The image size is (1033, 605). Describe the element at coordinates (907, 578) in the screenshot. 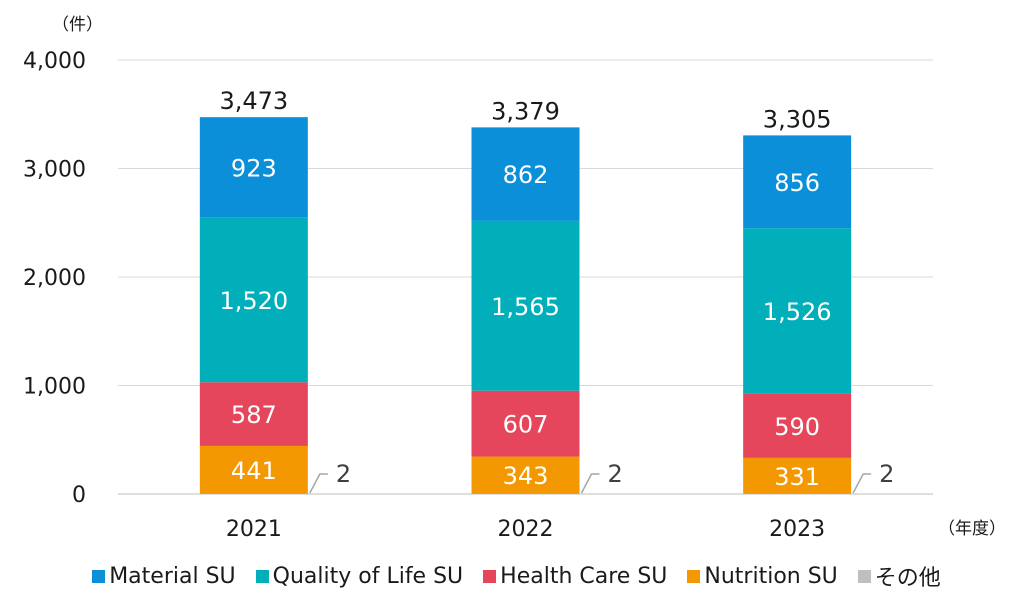

I see `legend-label: その他` at that location.